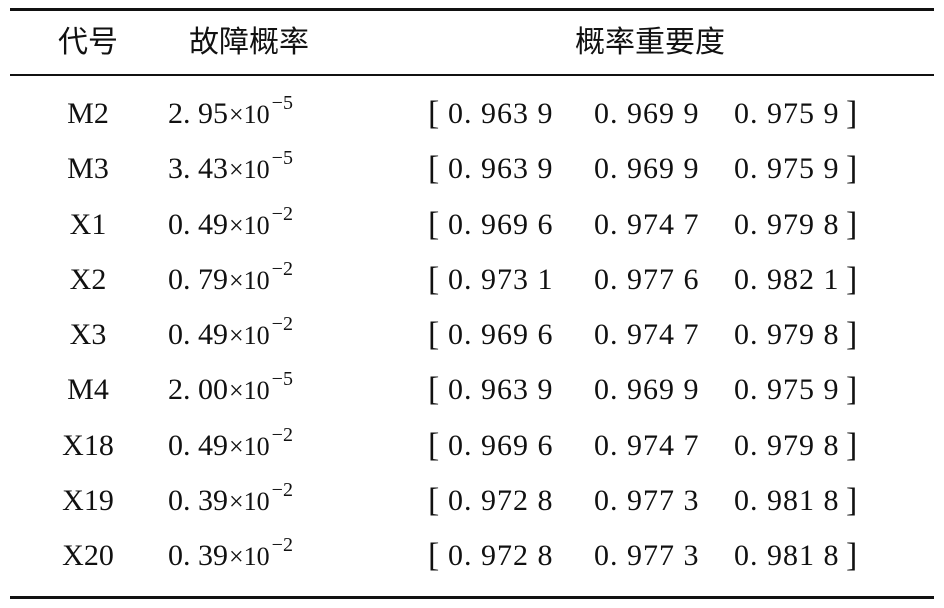 The width and height of the screenshot is (944, 608). I want to click on cell-importance: [0. 963 9 0. 969 9 0. 975 9], so click(658, 389).